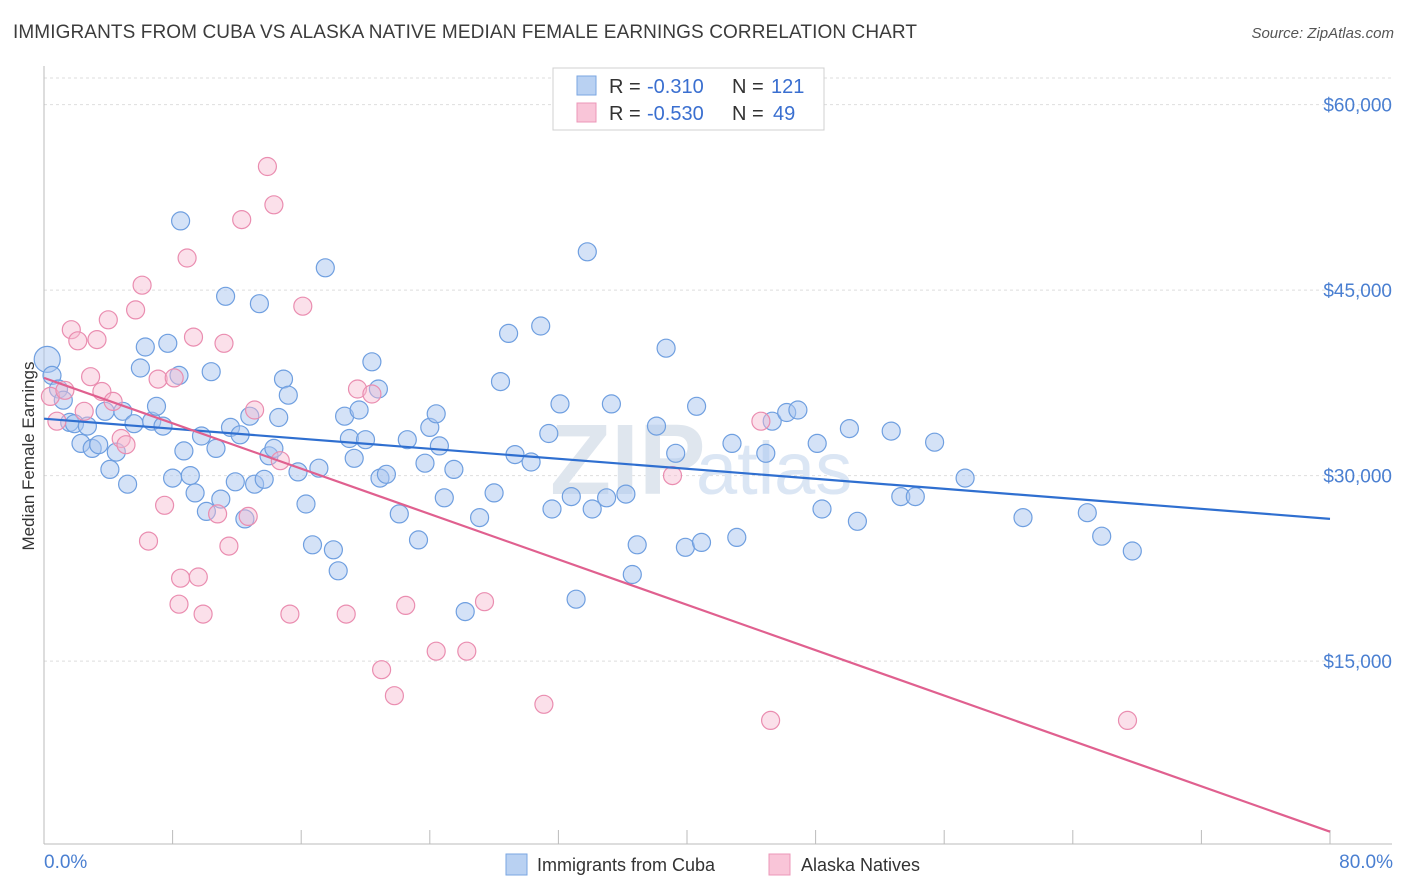 This screenshot has height=892, width=1406. Describe the element at coordinates (675, 87) in the screenshot. I see `legend-r-value-cuba: -0.310` at that location.